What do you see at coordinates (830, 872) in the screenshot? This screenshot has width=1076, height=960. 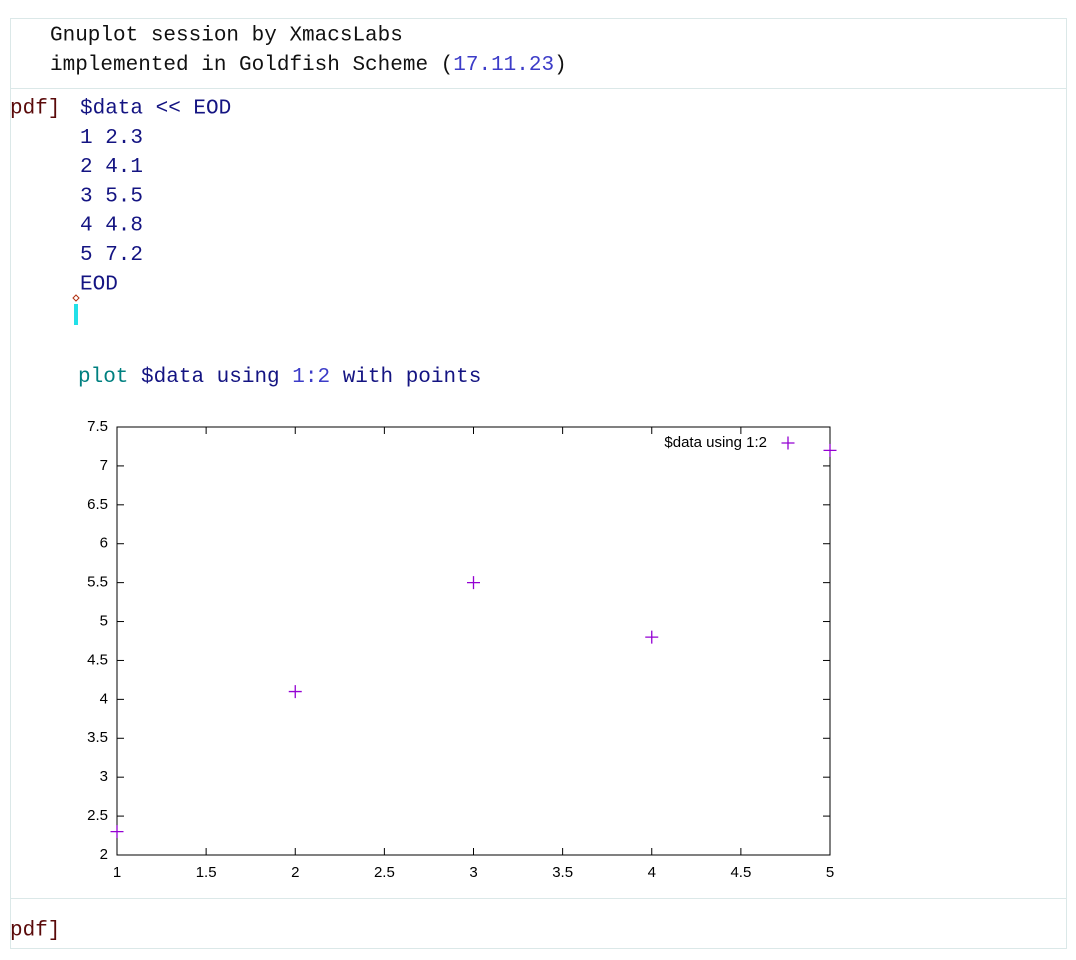 I see `x-tick-label: 5` at bounding box center [830, 872].